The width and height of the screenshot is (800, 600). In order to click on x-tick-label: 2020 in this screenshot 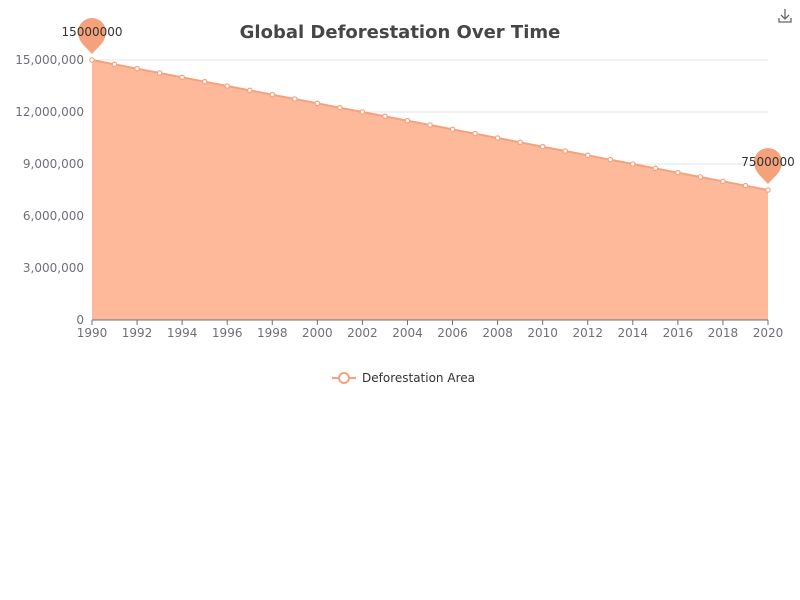, I will do `click(768, 333)`.